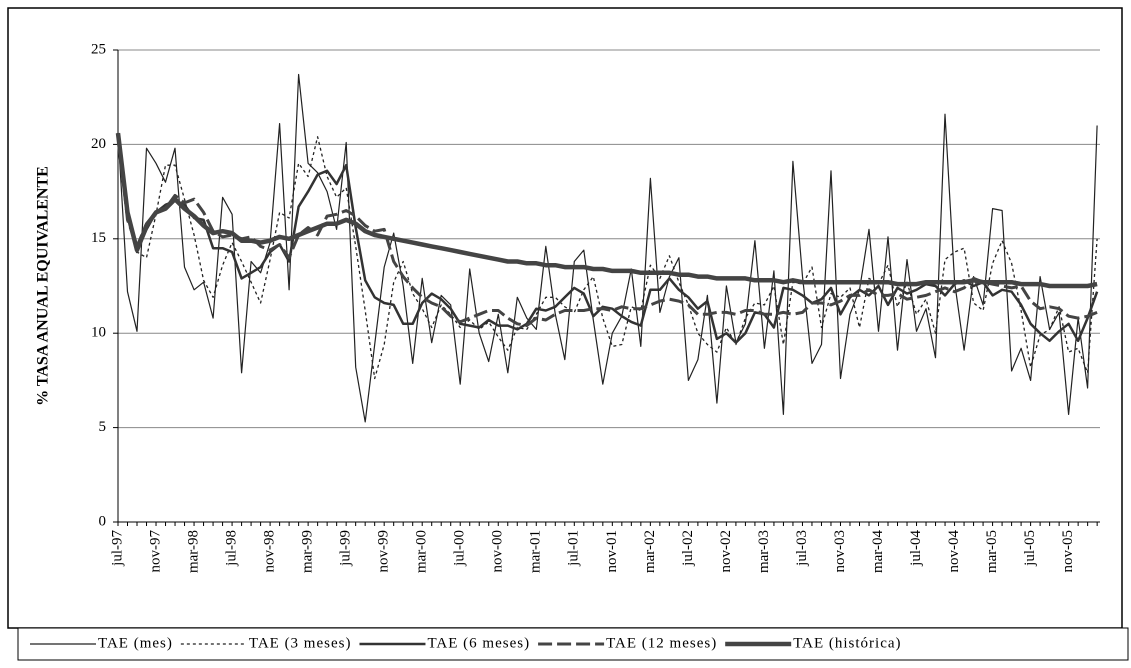 The image size is (1131, 668). I want to click on x-tick-label: mar-99, so click(308, 551).